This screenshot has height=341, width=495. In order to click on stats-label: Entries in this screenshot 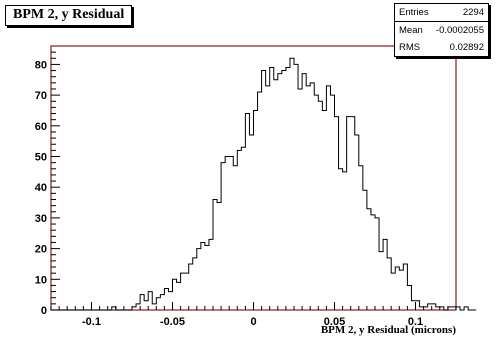, I will do `click(414, 12)`.